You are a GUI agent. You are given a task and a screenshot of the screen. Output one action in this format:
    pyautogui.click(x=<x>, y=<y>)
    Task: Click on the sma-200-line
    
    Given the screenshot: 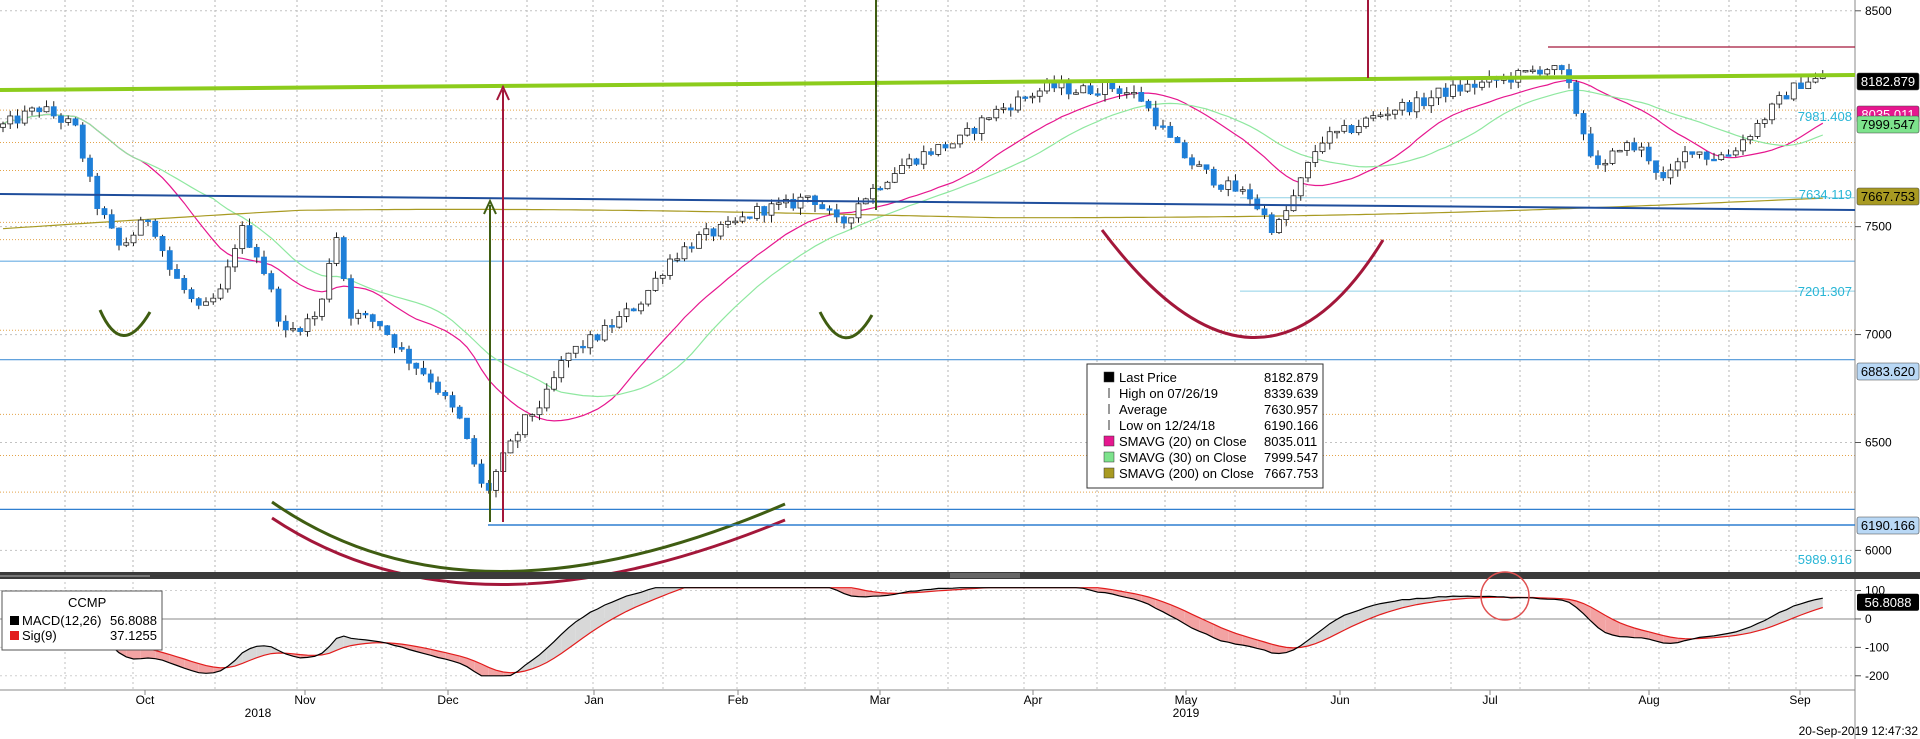 What is the action you would take?
    pyautogui.click(x=912, y=213)
    